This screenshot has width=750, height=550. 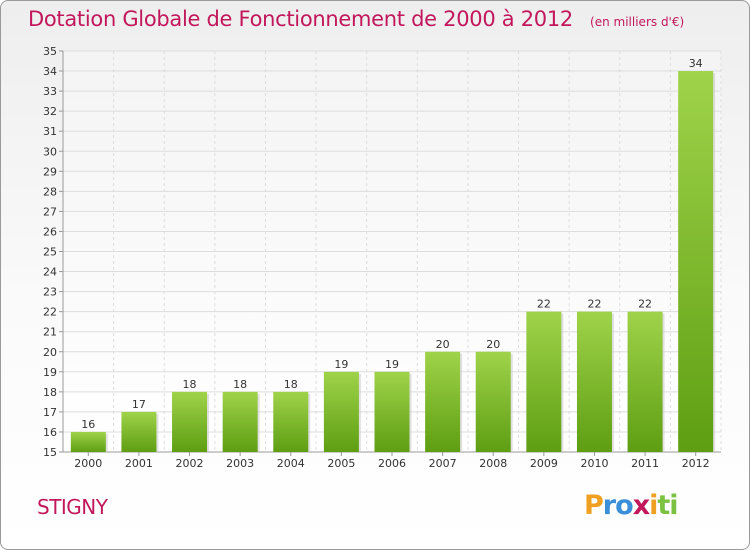 What do you see at coordinates (50, 272) in the screenshot?
I see `y-tick-label: 24` at bounding box center [50, 272].